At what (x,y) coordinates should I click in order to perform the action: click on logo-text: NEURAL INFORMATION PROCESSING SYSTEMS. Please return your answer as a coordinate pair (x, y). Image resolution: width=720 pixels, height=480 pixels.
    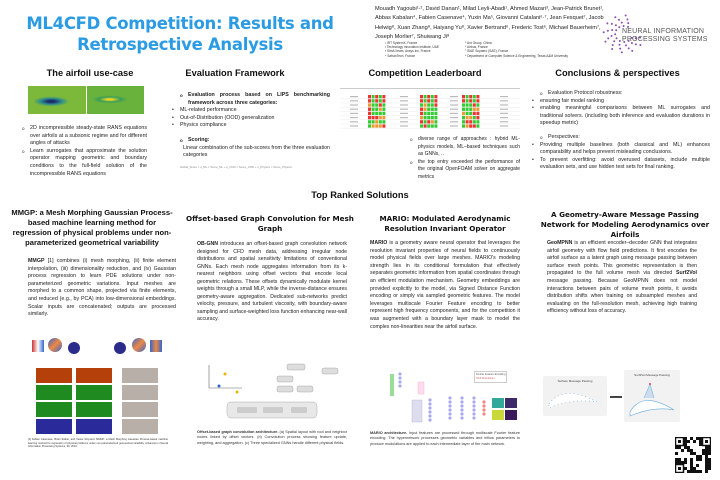
    Looking at the image, I should click on (665, 35).